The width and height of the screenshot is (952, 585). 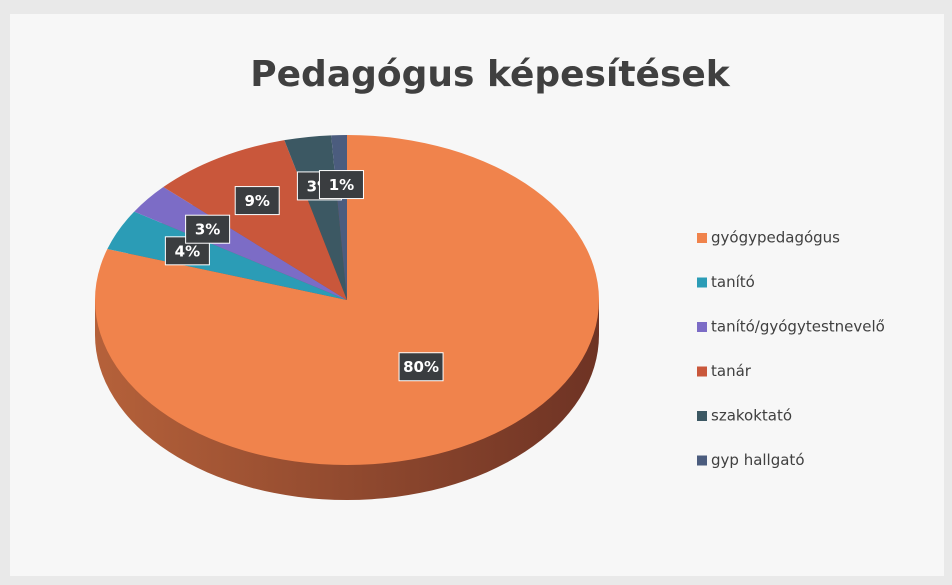 I want to click on legend-label: gyp hallgató, so click(x=758, y=460).